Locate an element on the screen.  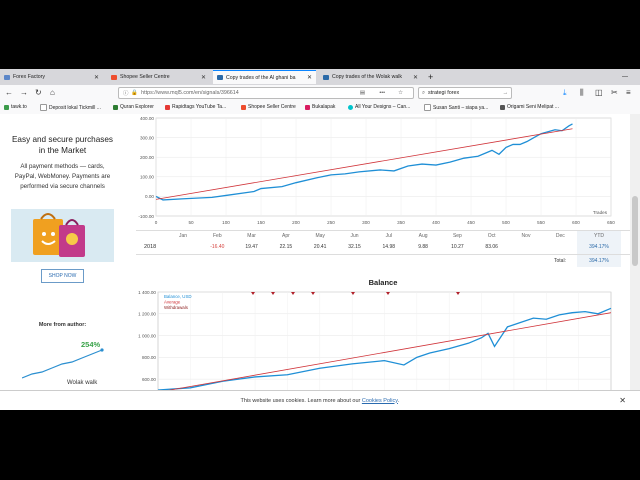
shopping-bags-image is located at coordinates (62, 235).